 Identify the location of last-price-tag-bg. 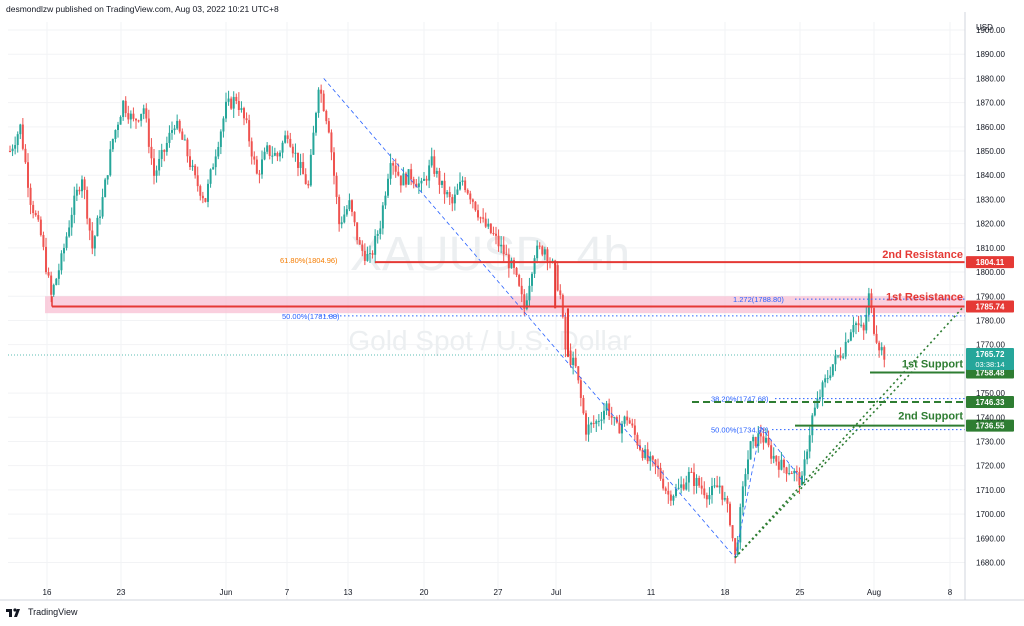
(990, 359).